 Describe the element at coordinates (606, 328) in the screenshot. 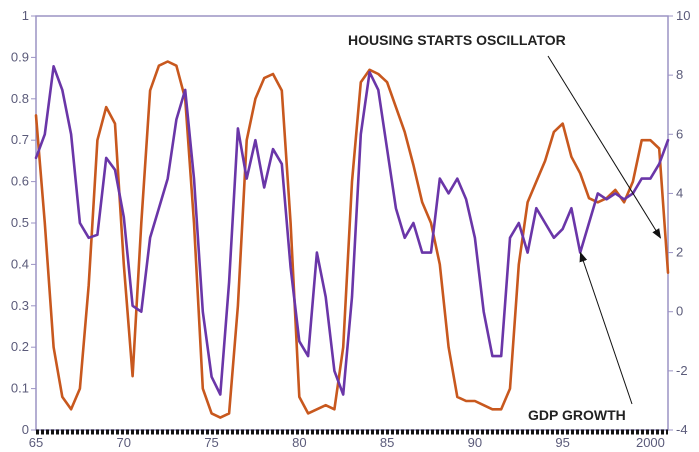

I see `gdp-growth-arrow` at that location.